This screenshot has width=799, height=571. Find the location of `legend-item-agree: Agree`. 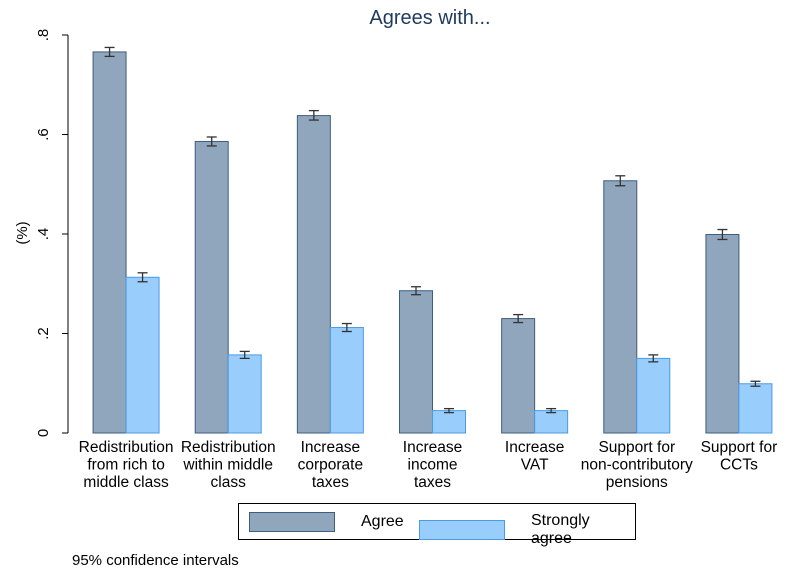

legend-item-agree: Agree is located at coordinates (326, 522).